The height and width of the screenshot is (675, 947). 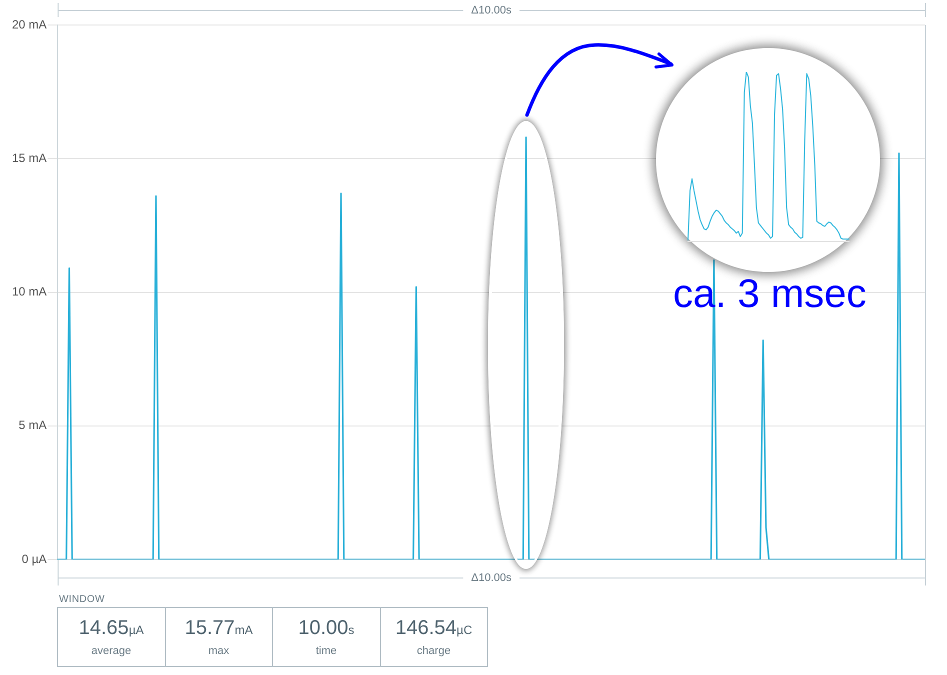 I want to click on text: max, so click(x=219, y=651).